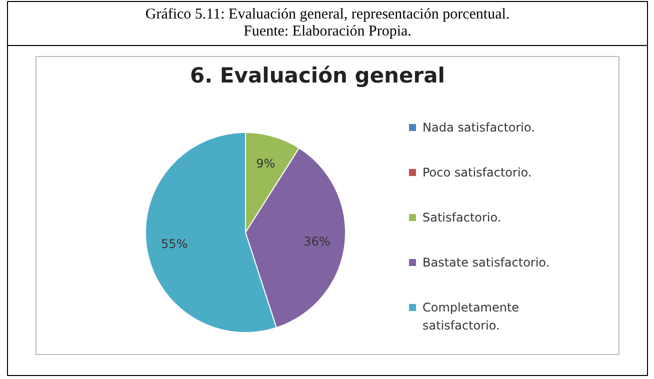  I want to click on data-label: 55%, so click(174, 243).